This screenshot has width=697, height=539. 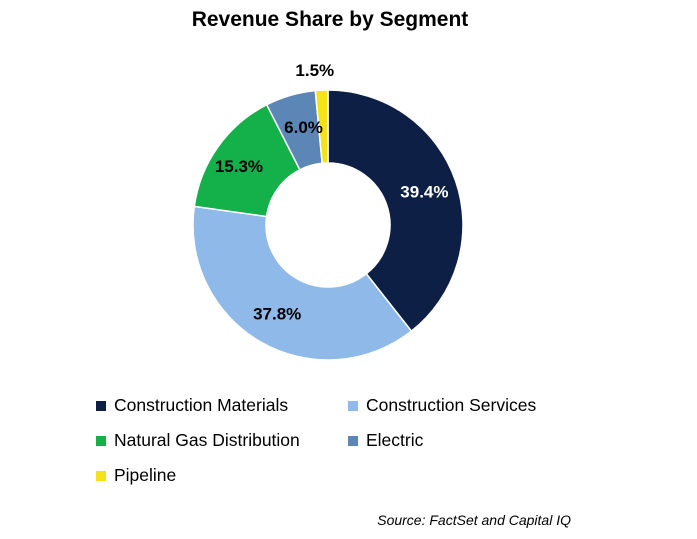 I want to click on label-electric: 6.0%, so click(x=303, y=127).